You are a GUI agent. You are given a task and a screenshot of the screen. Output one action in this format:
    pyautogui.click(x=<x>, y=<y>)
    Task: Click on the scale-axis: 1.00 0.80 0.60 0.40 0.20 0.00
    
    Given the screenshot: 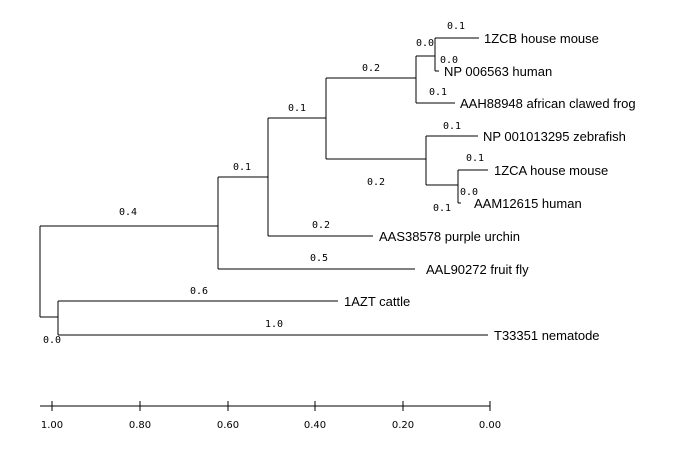 What is the action you would take?
    pyautogui.click(x=270, y=416)
    